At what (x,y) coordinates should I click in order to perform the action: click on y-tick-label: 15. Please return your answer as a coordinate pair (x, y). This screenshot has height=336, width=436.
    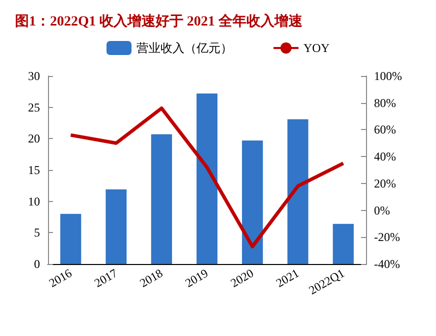
    Looking at the image, I should click on (34, 170).